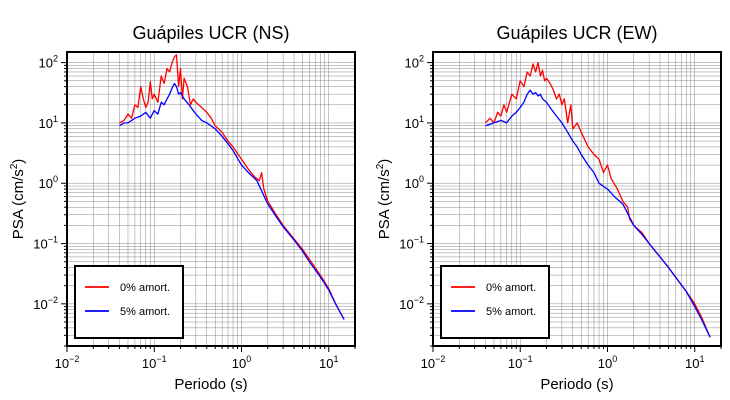 This screenshot has width=730, height=400. What do you see at coordinates (576, 33) in the screenshot?
I see `chart-title: Guápiles UCR (EW)` at bounding box center [576, 33].